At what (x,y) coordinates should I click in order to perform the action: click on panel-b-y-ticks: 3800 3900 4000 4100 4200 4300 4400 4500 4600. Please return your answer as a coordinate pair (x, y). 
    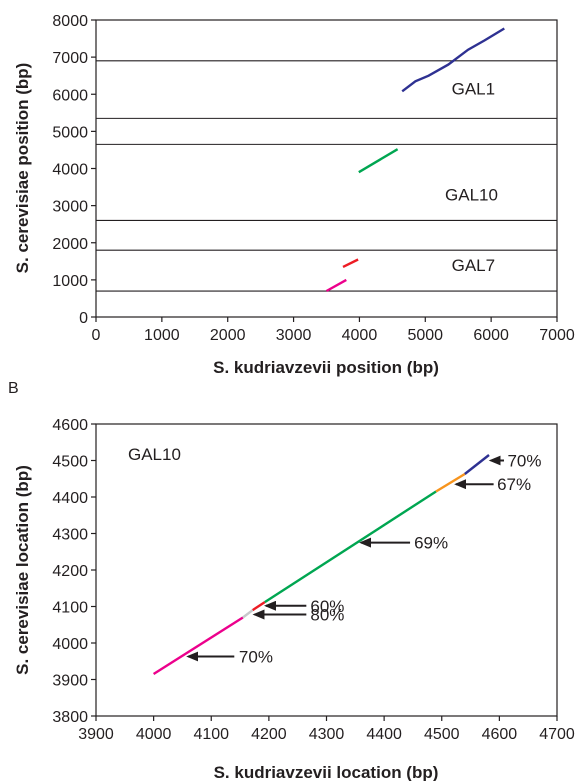
    Looking at the image, I should click on (74, 571).